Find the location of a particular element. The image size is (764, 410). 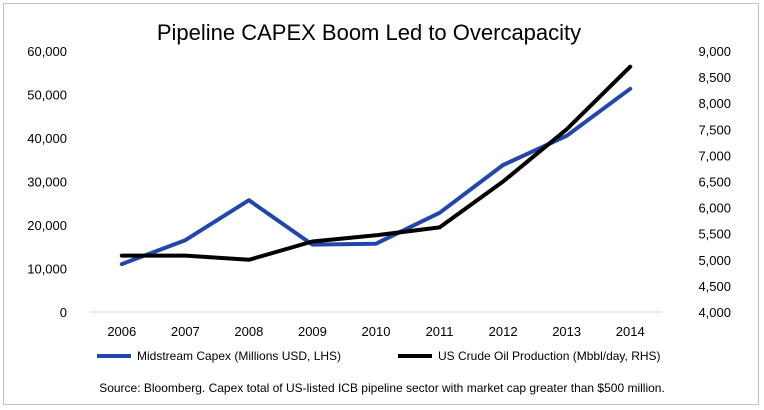

x-tick-label: 2012 is located at coordinates (503, 331).